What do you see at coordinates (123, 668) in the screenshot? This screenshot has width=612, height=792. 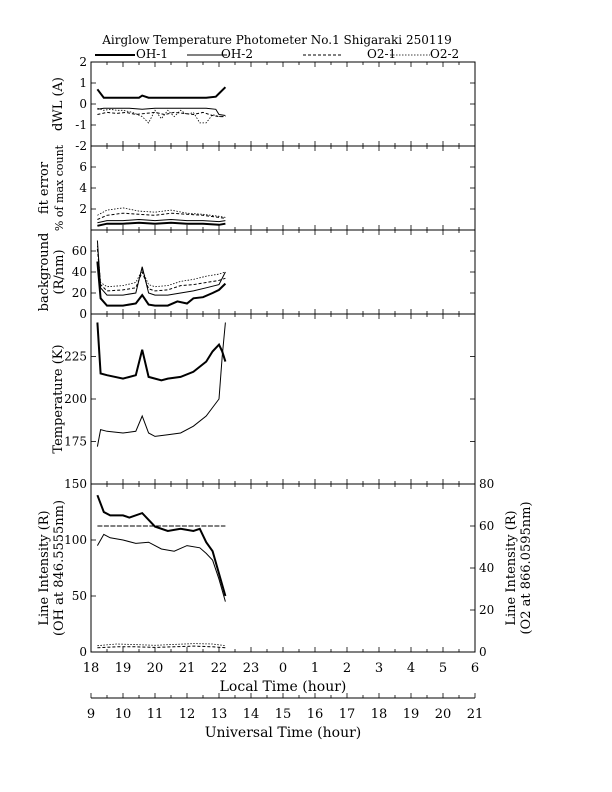 I see `x-local-tick-label: 19` at bounding box center [123, 668].